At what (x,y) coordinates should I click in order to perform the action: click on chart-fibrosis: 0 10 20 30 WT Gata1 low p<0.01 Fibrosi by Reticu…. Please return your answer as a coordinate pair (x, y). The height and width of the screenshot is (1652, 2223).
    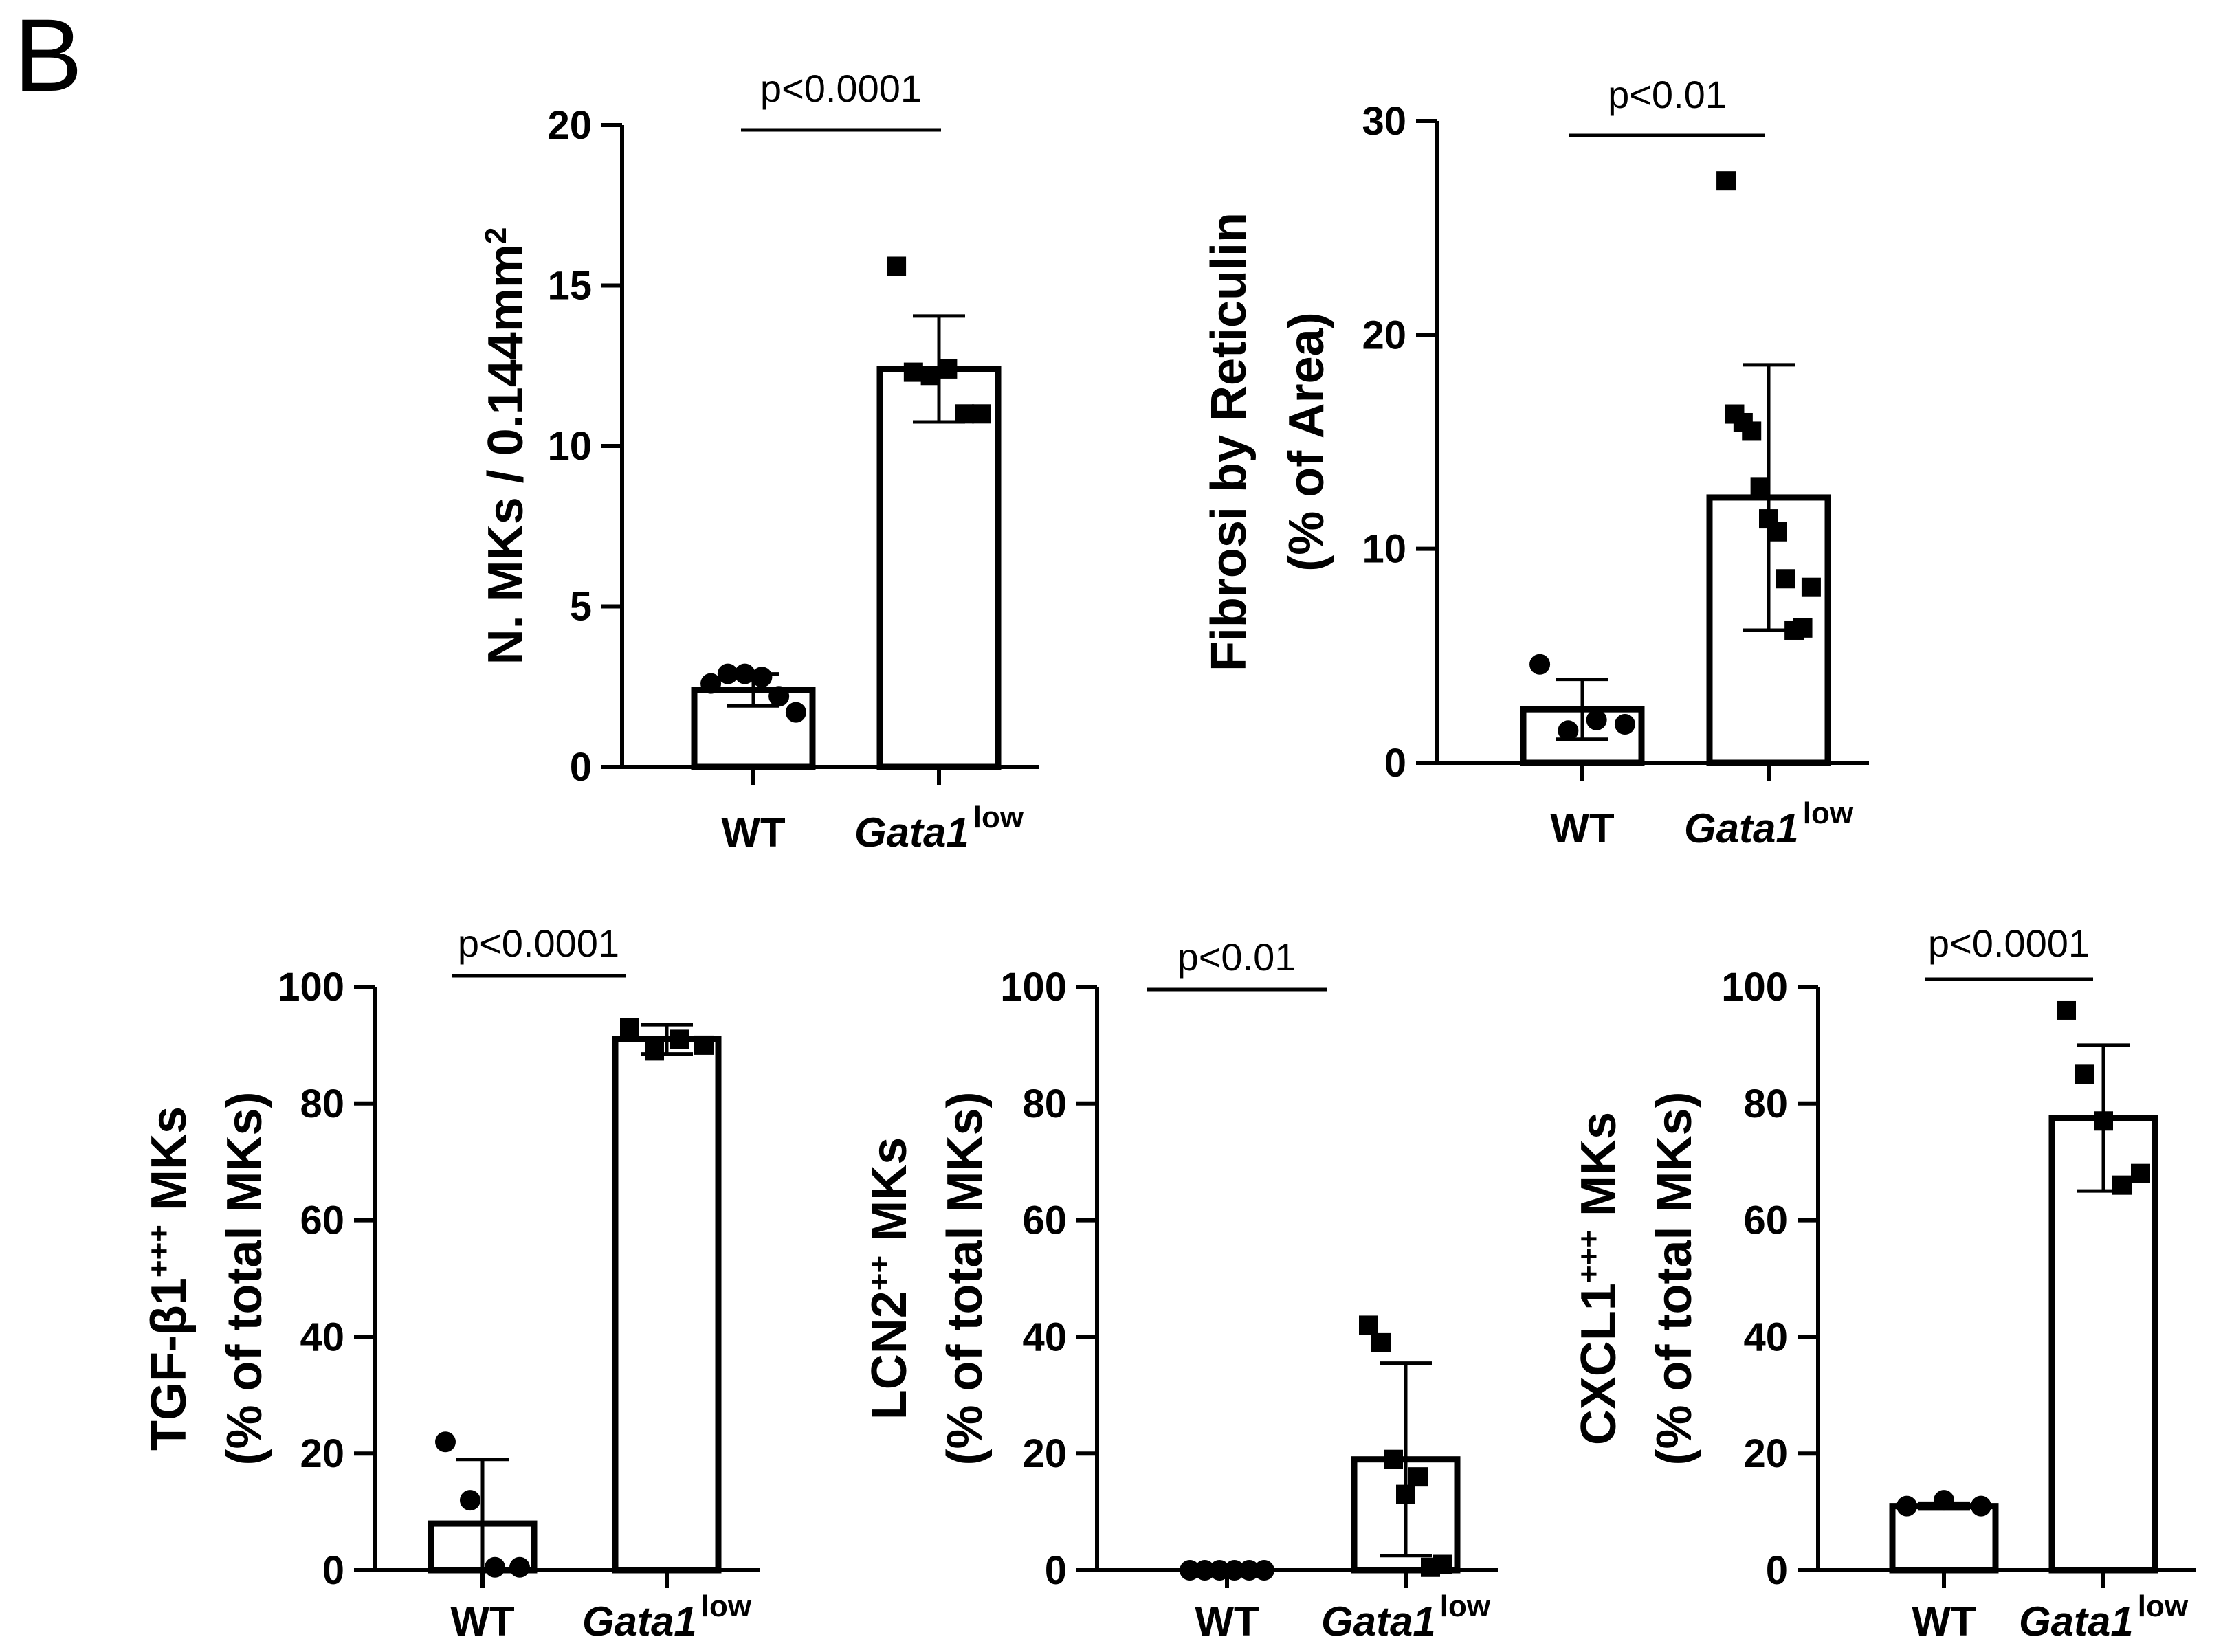
    Looking at the image, I should click on (1535, 462).